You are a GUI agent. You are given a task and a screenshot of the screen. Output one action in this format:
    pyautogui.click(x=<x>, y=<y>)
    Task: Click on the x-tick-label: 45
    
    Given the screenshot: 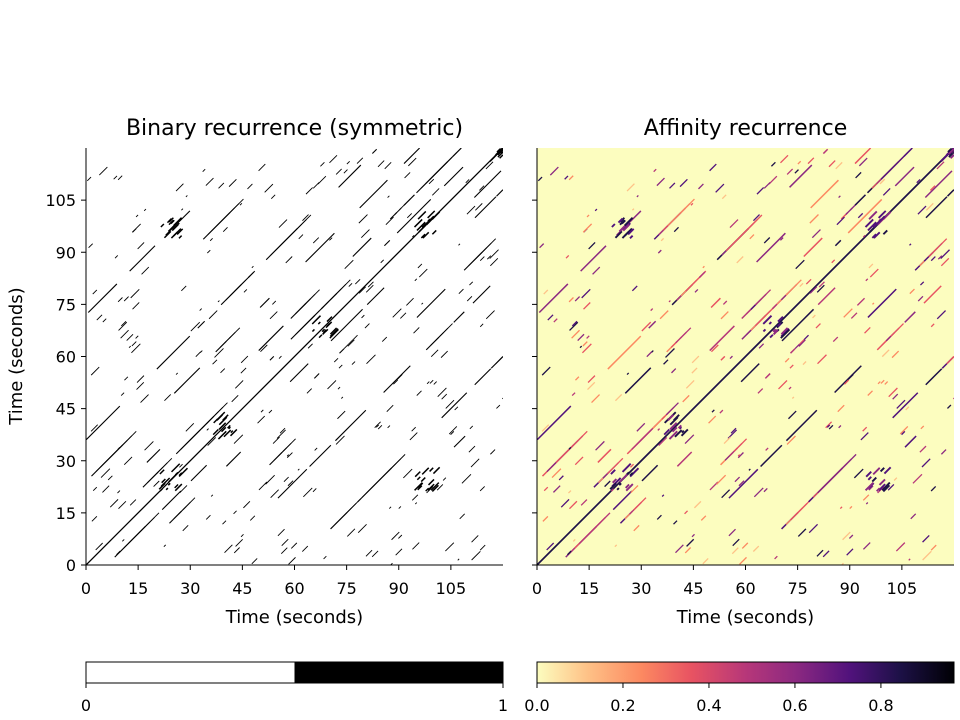 What is the action you would take?
    pyautogui.click(x=693, y=588)
    